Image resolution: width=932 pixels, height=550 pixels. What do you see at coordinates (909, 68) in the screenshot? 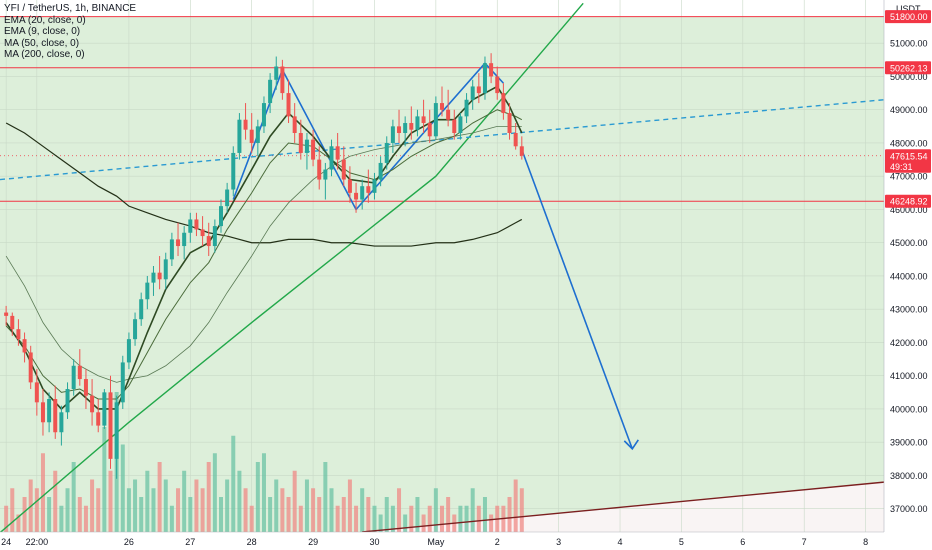
I see `price-label-text: 50262.13` at bounding box center [909, 68].